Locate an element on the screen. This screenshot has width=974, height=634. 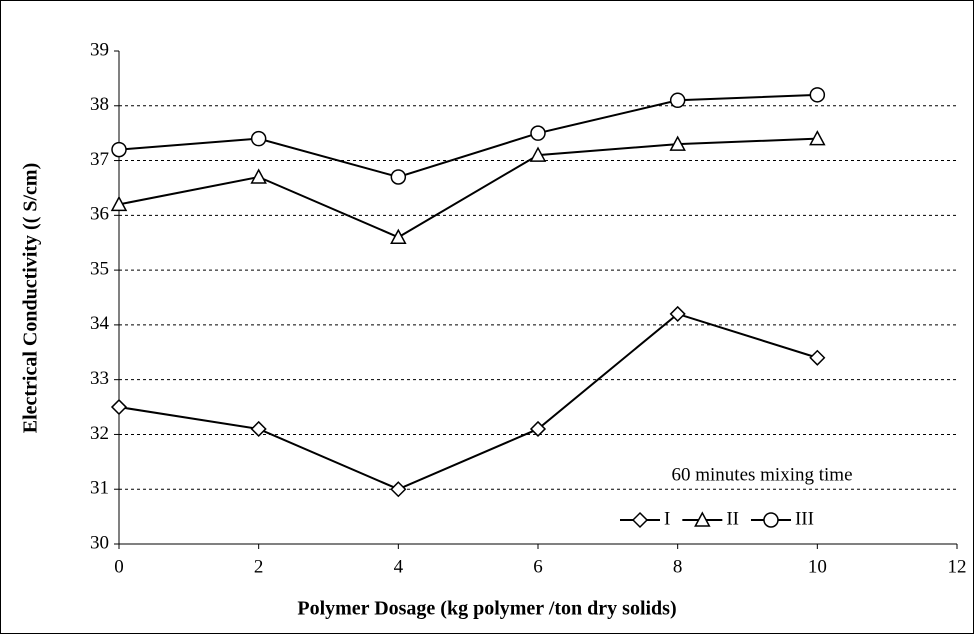
y-axis-title: Electrical Conductivity (( S/cm) is located at coordinates (31, 298).